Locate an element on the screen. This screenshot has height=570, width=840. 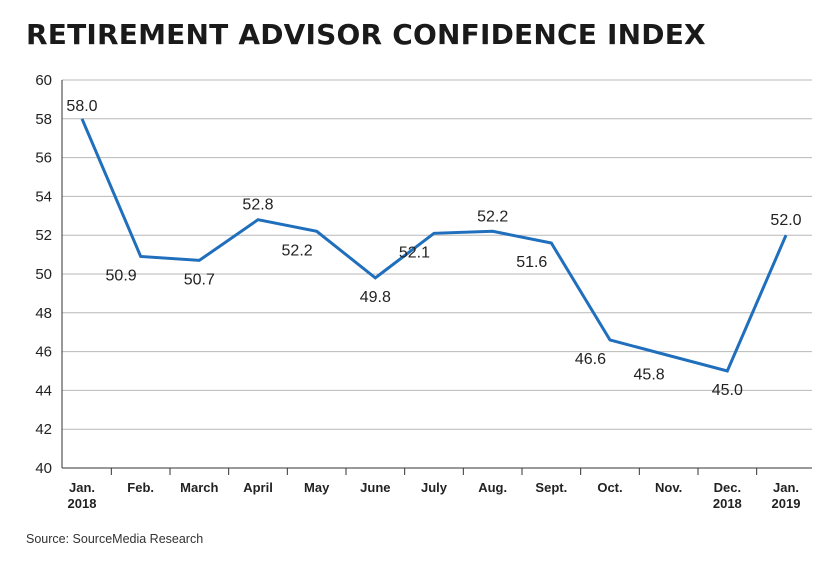
y-tick-label: 48 is located at coordinates (43, 313).